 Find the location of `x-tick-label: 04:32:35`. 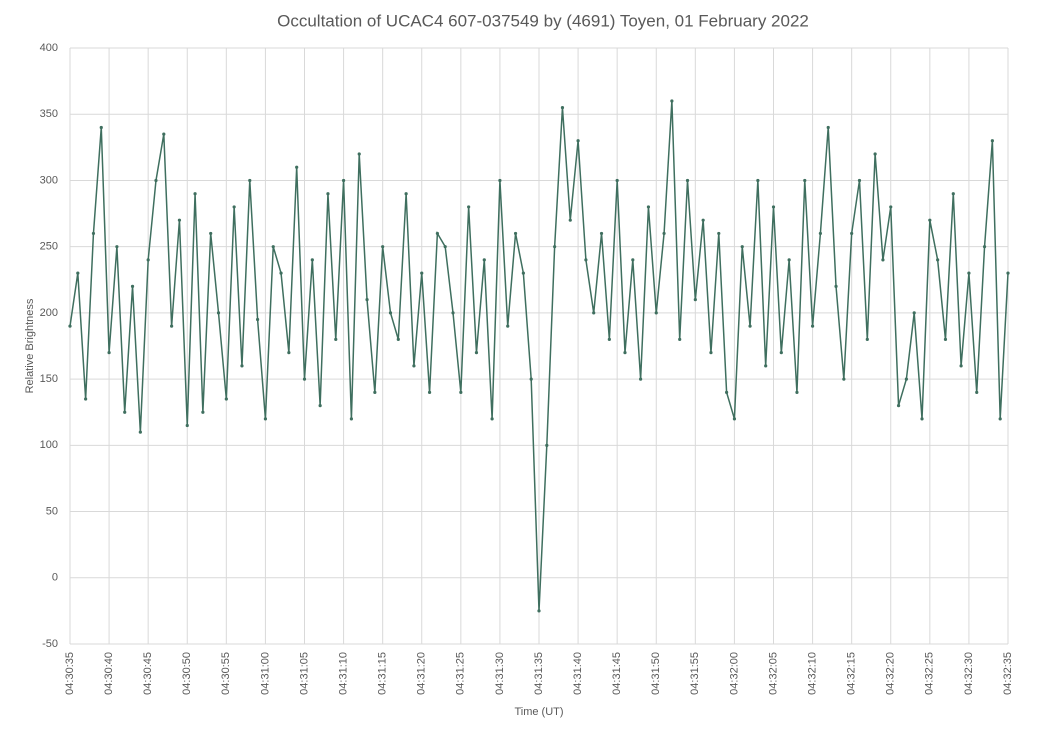

x-tick-label: 04:32:35 is located at coordinates (1008, 673).